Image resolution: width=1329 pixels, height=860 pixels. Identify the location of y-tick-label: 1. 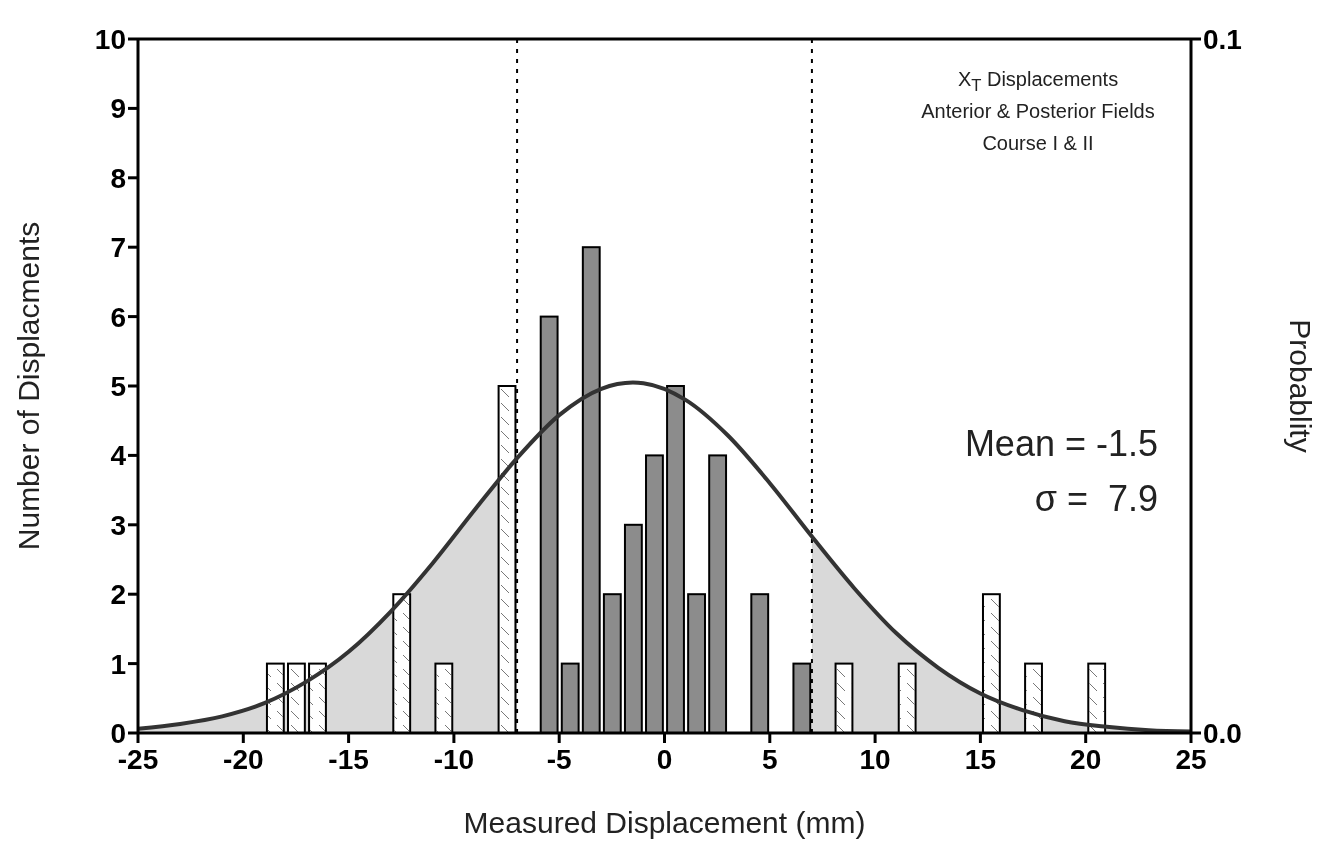
(118, 664).